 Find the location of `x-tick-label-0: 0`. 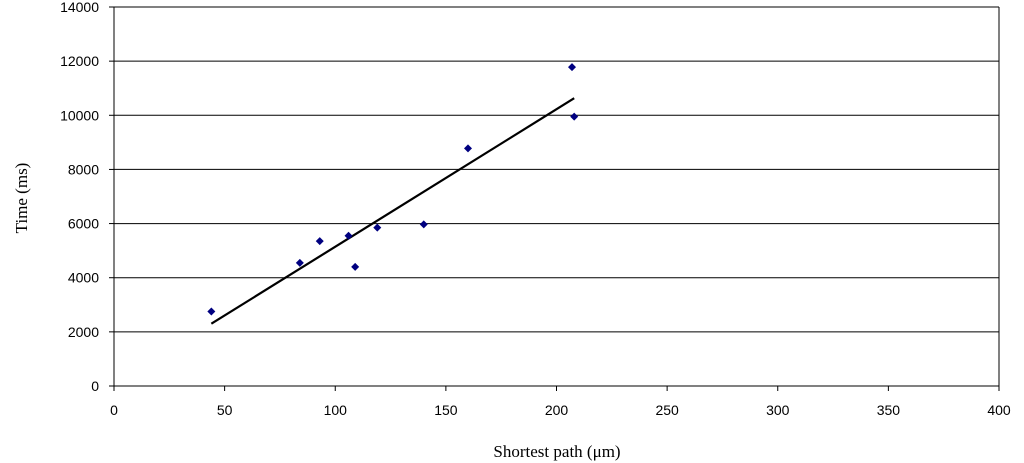

x-tick-label-0: 0 is located at coordinates (114, 410).